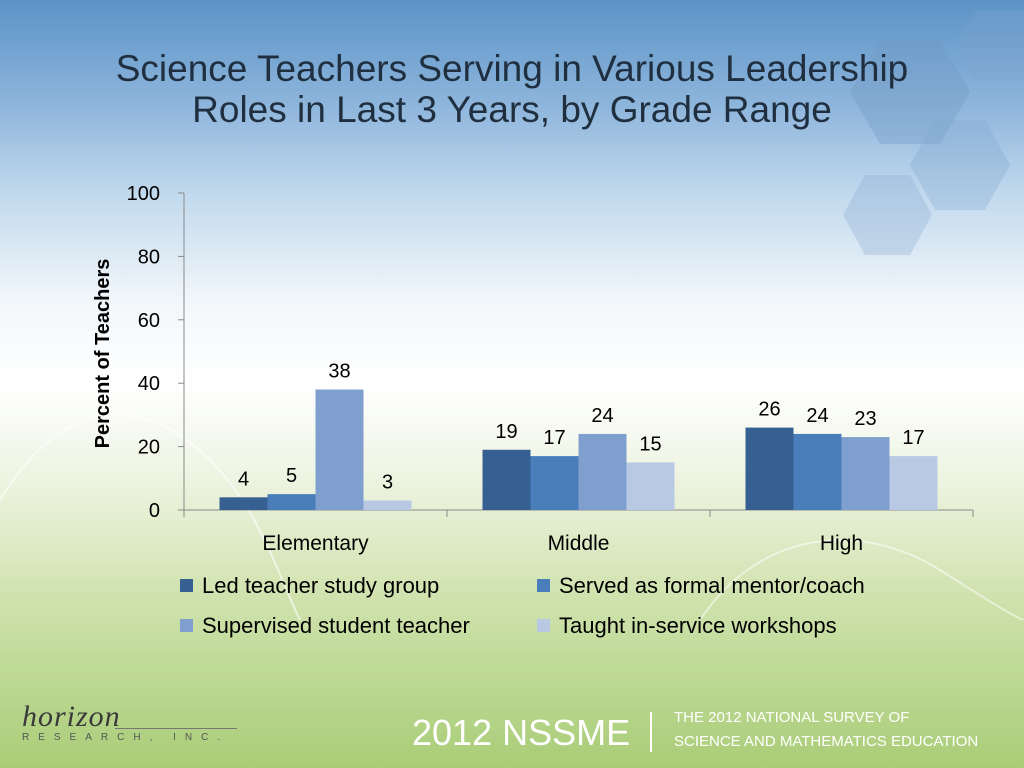 The image size is (1024, 768). What do you see at coordinates (149, 321) in the screenshot?
I see `y-tick-label: 60` at bounding box center [149, 321].